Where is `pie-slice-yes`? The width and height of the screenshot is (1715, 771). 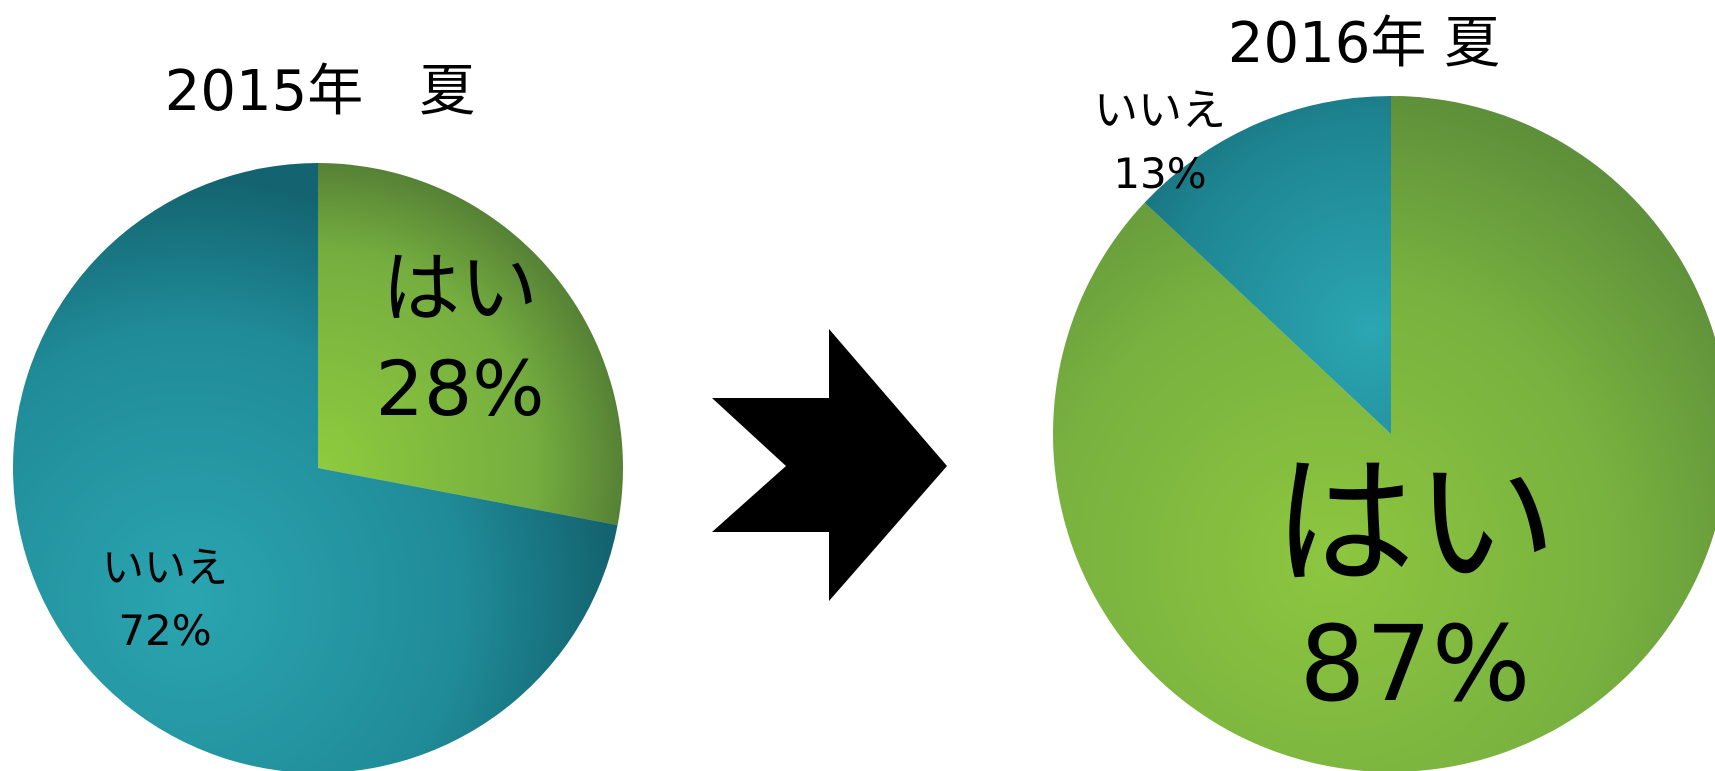
pie-slice-yes is located at coordinates (471, 344).